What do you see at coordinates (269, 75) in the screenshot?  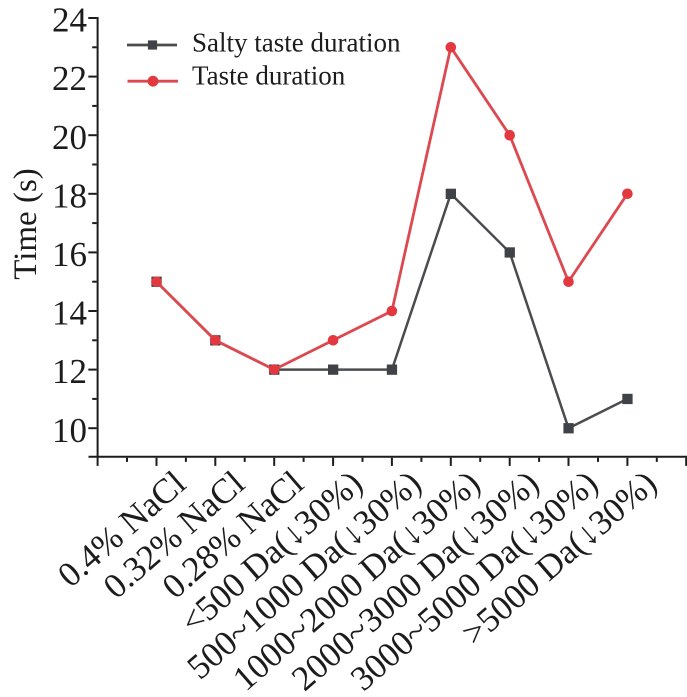 I see `svg-text: Taste duration` at bounding box center [269, 75].